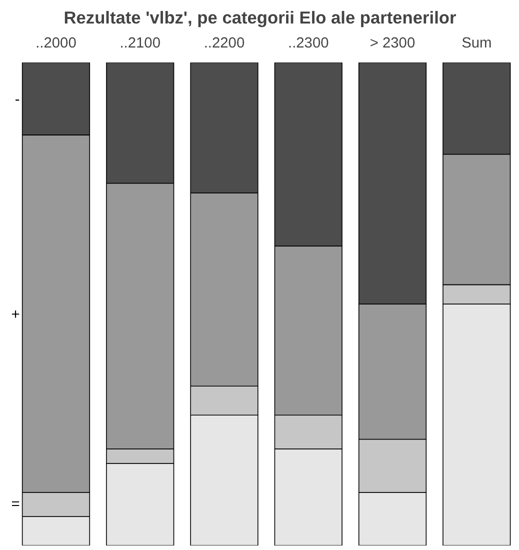  I want to click on x-tick-label: Sum, so click(477, 44).